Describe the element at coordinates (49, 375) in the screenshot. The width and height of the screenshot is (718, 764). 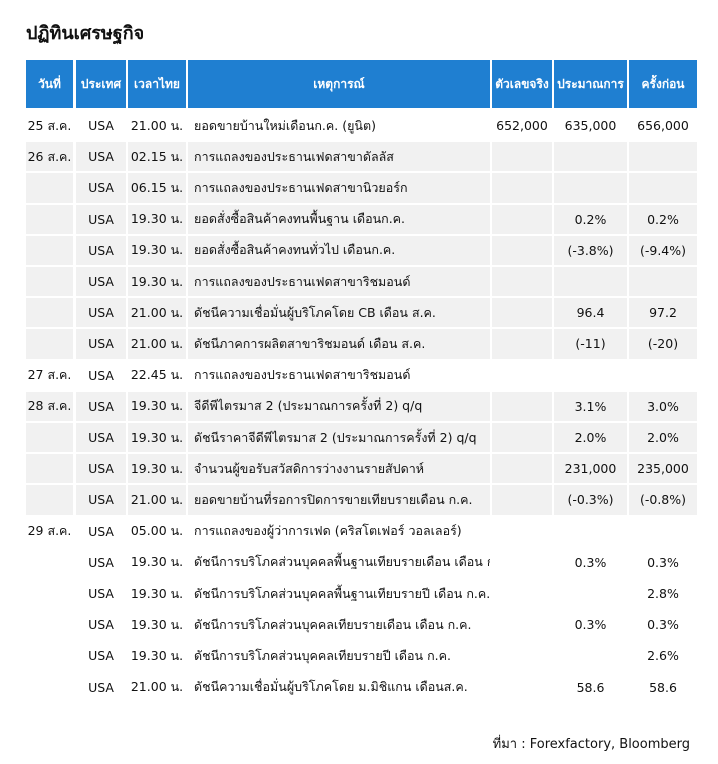
I see `table-cell: 27 ส.ค.` at that location.